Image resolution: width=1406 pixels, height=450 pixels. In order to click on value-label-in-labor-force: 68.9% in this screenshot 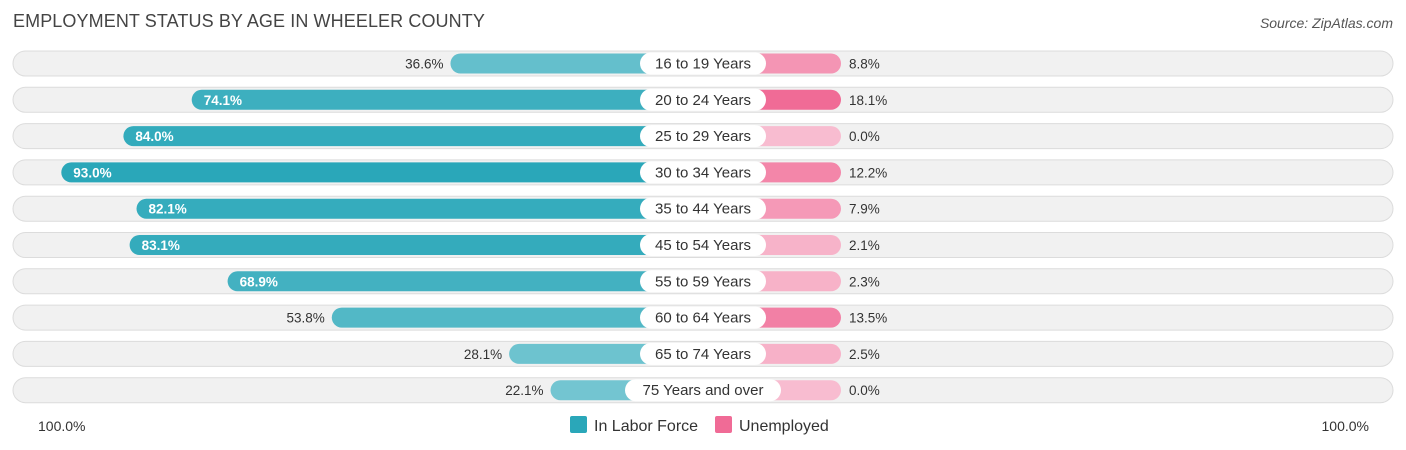, I will do `click(259, 281)`.